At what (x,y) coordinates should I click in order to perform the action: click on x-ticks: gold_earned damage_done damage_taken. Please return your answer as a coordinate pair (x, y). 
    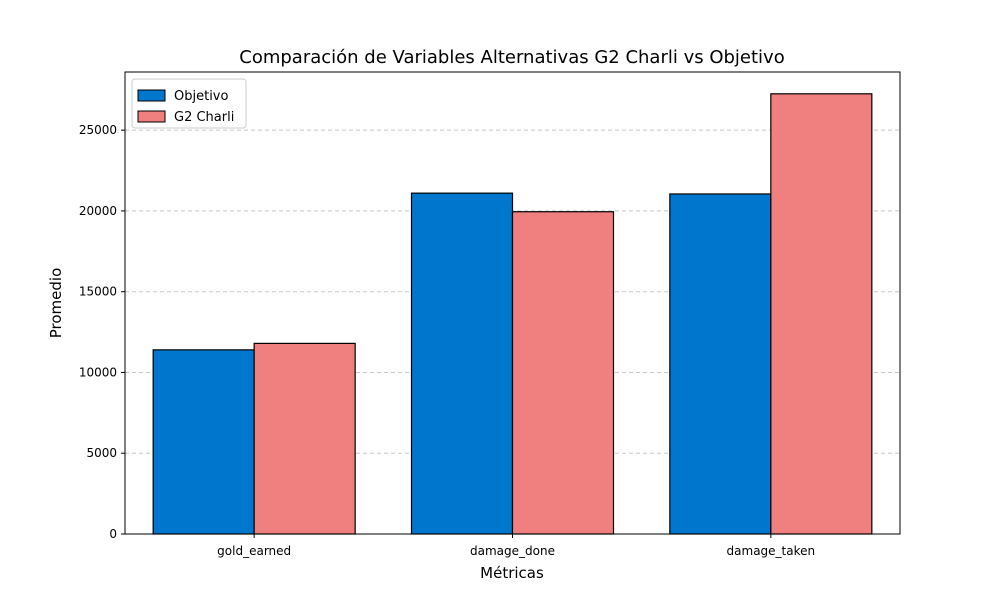
    Looking at the image, I should click on (516, 546).